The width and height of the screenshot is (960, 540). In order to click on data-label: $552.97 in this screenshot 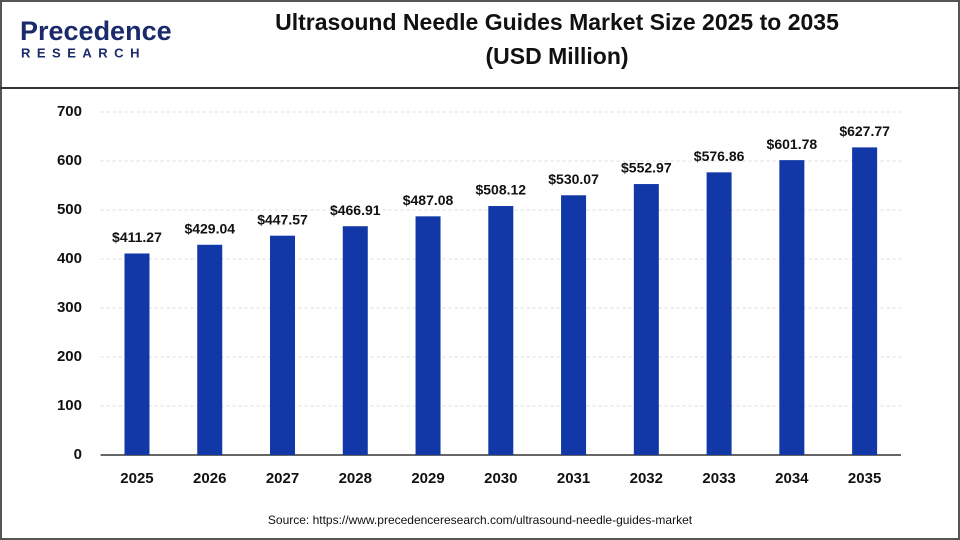, I will do `click(646, 168)`.